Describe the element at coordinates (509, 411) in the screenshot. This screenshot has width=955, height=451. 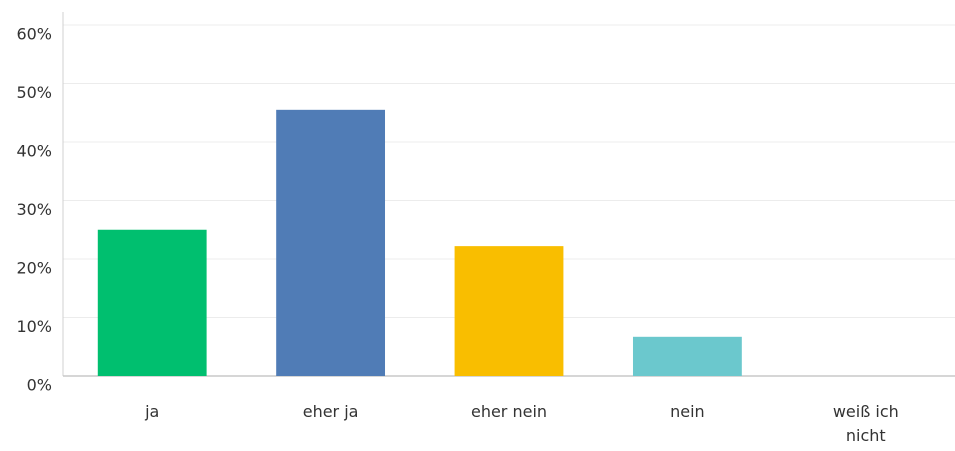
I see `x-tick-label: eher nein` at that location.